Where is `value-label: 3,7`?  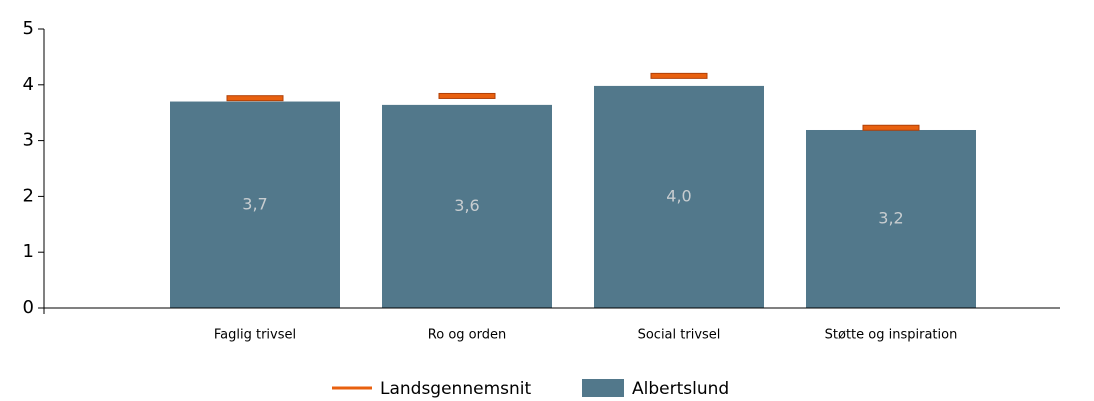 value-label: 3,7 is located at coordinates (254, 203).